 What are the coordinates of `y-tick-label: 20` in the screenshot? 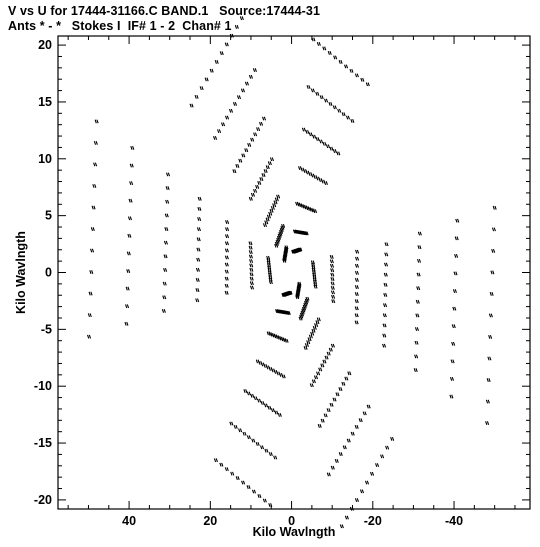 It's located at (45, 45).